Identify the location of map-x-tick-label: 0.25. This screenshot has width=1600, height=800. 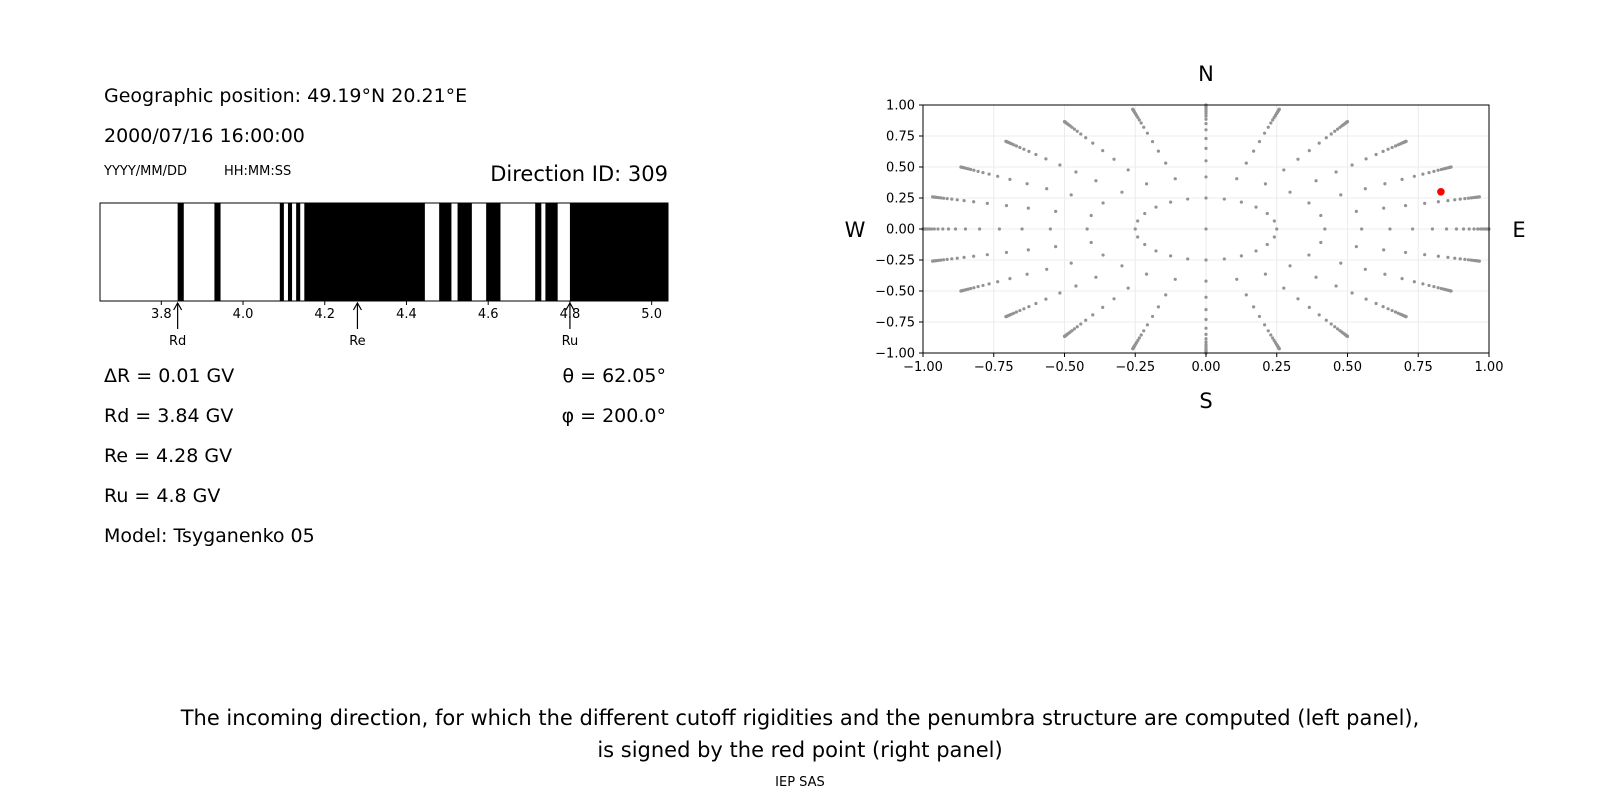
(1276, 367).